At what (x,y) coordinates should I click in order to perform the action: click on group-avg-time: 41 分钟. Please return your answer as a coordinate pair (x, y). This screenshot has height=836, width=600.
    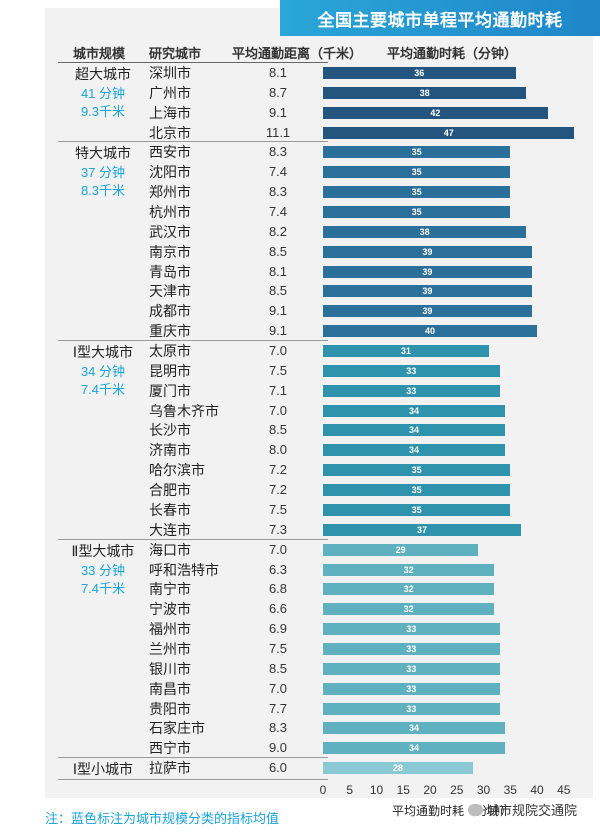
    Looking at the image, I should click on (103, 93).